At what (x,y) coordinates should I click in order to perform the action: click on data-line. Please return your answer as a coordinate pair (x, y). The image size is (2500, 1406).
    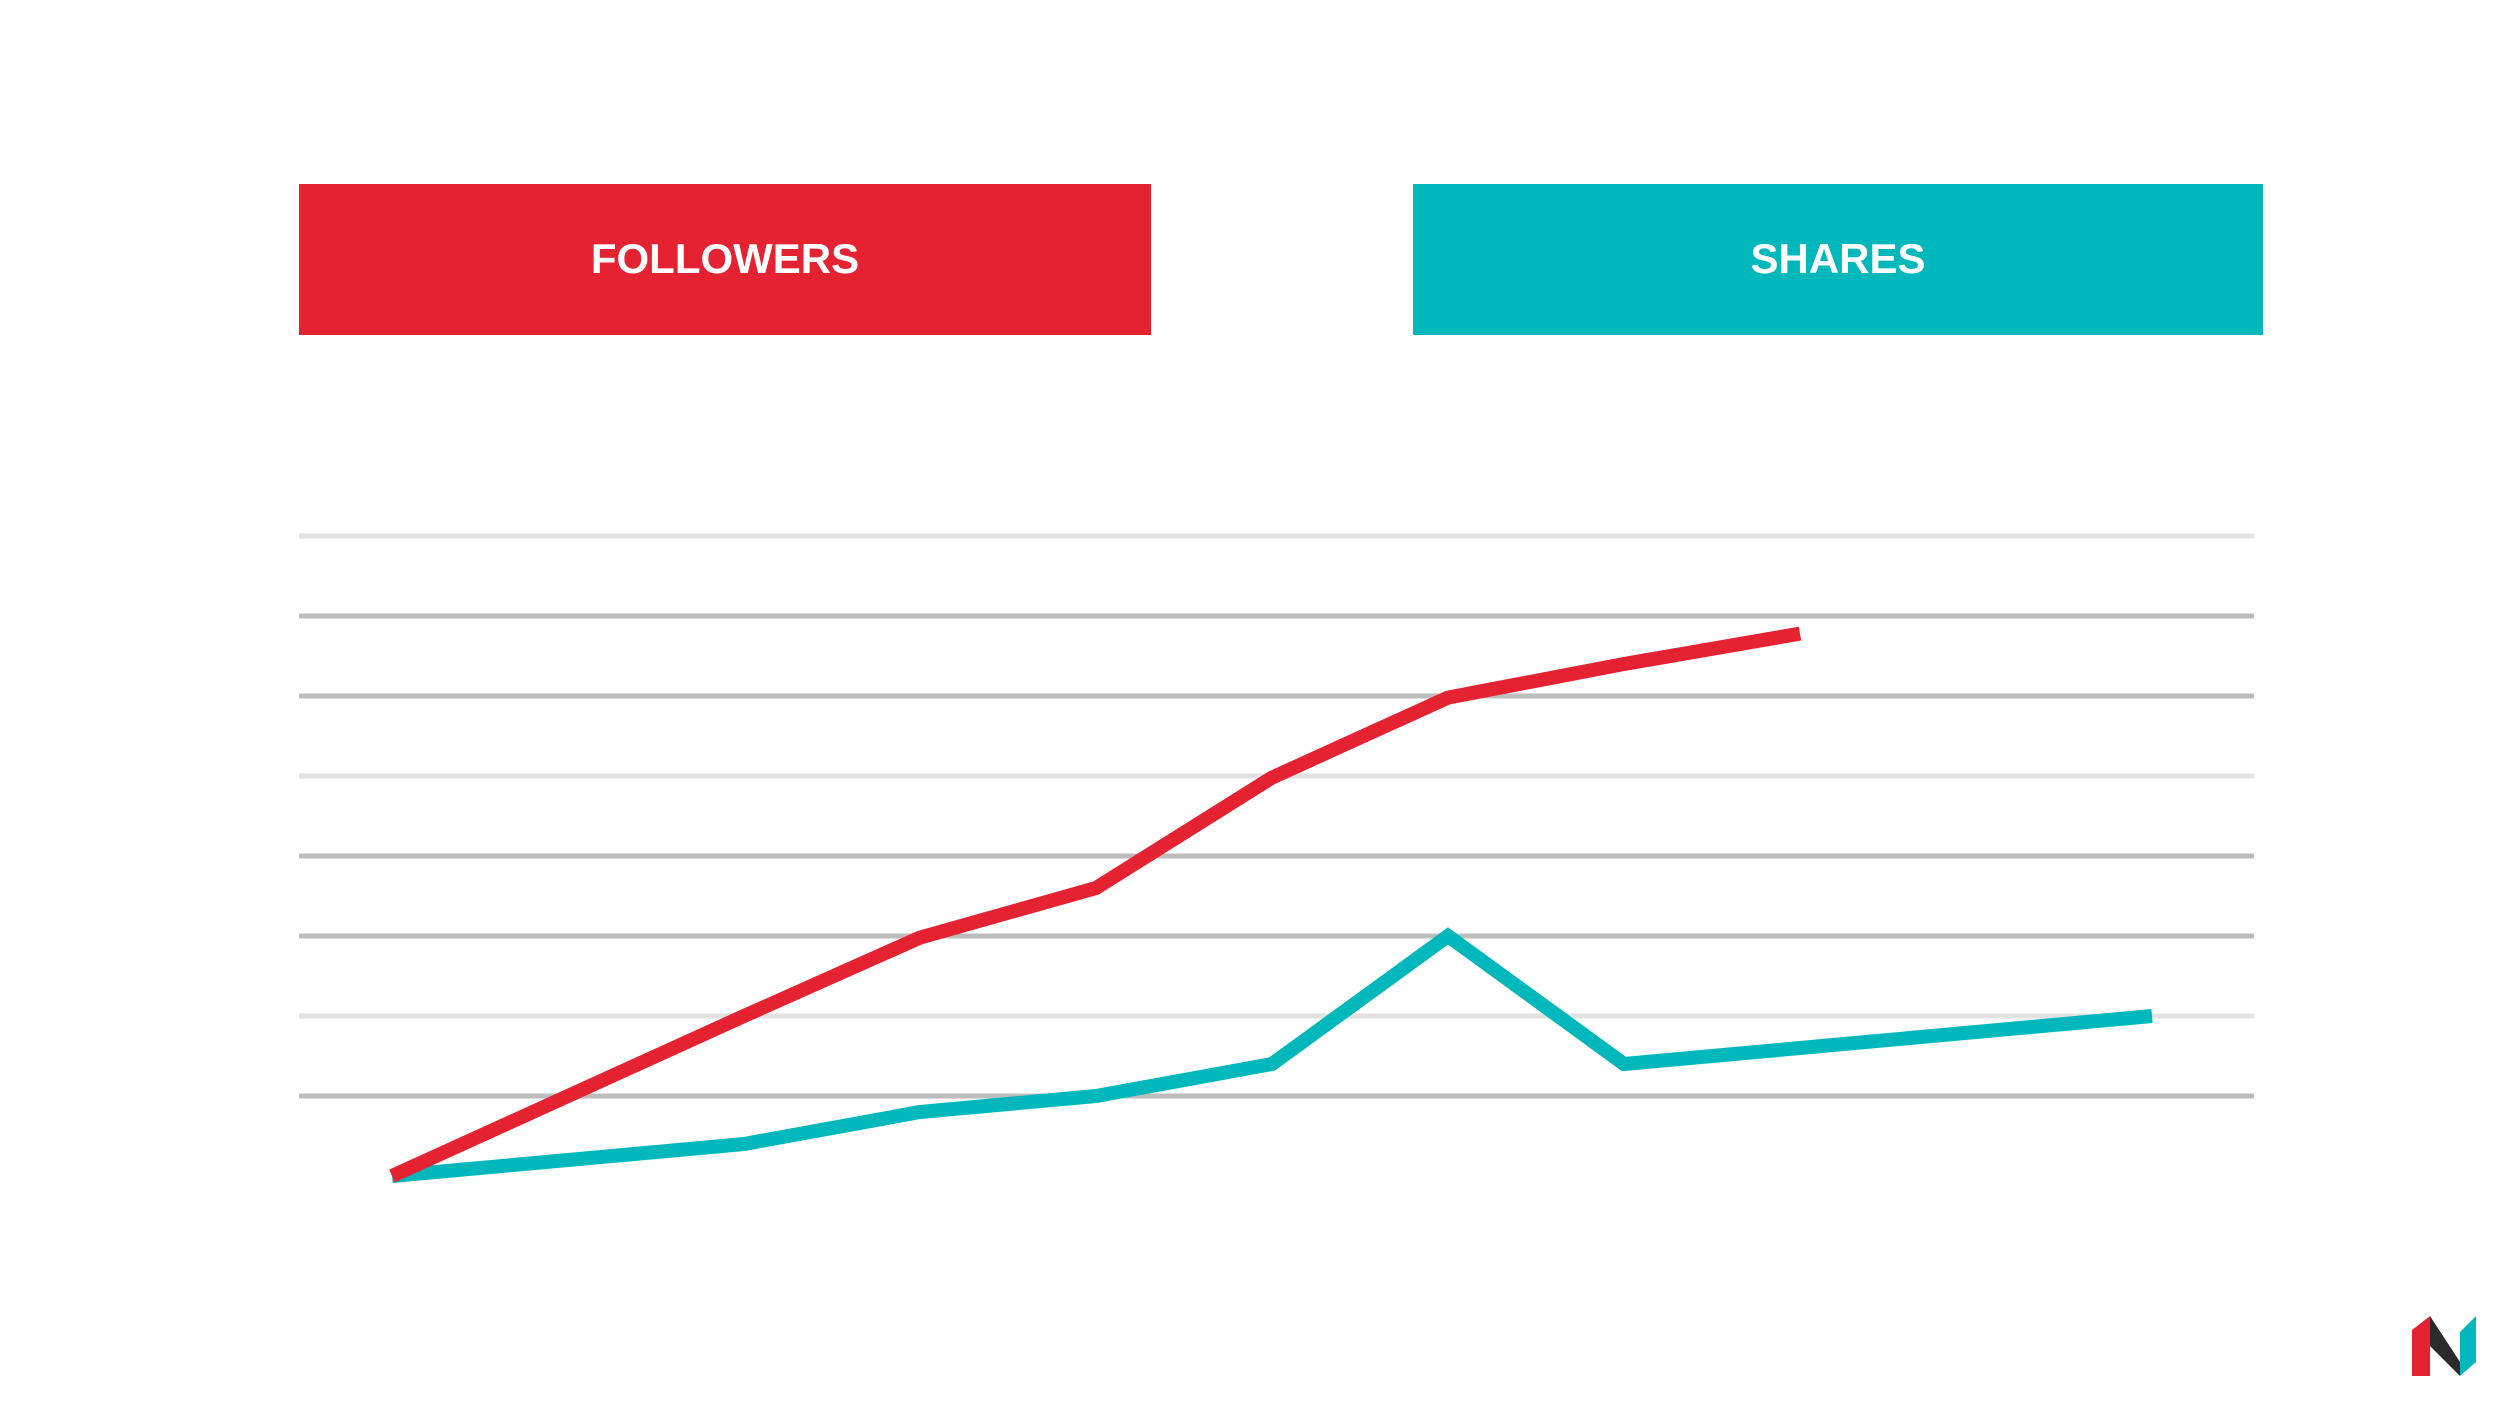
    Looking at the image, I should click on (1272, 1055).